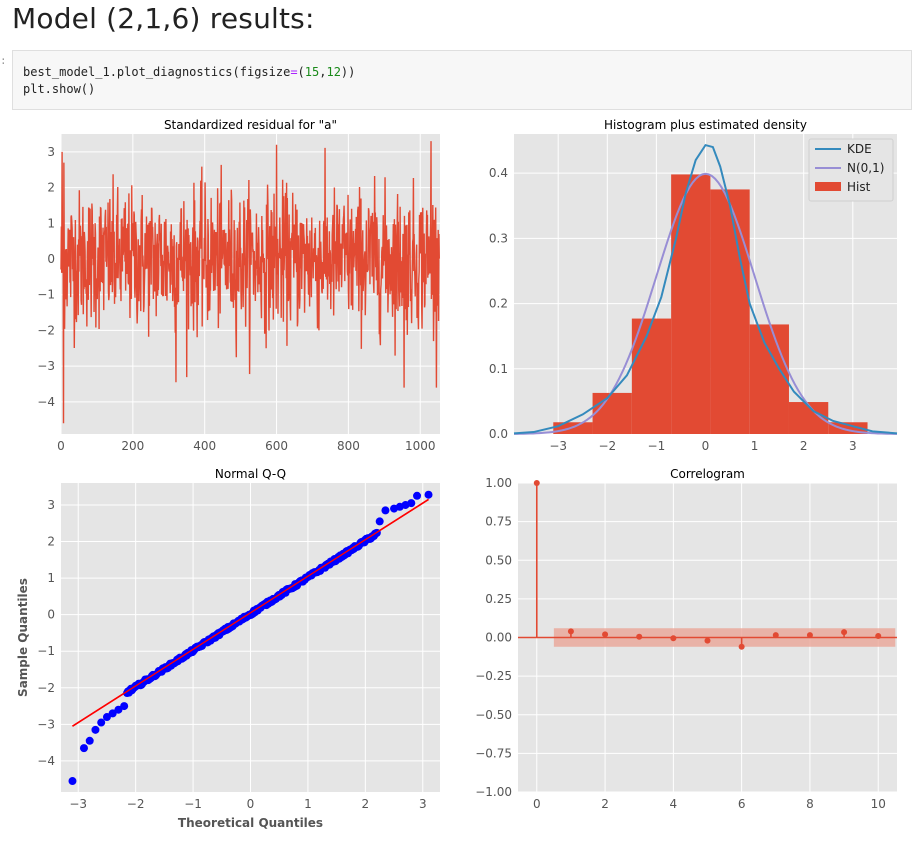 The height and width of the screenshot is (841, 913). Describe the element at coordinates (250, 823) in the screenshot. I see `x-axis-label: Theoretical Quantiles` at that location.